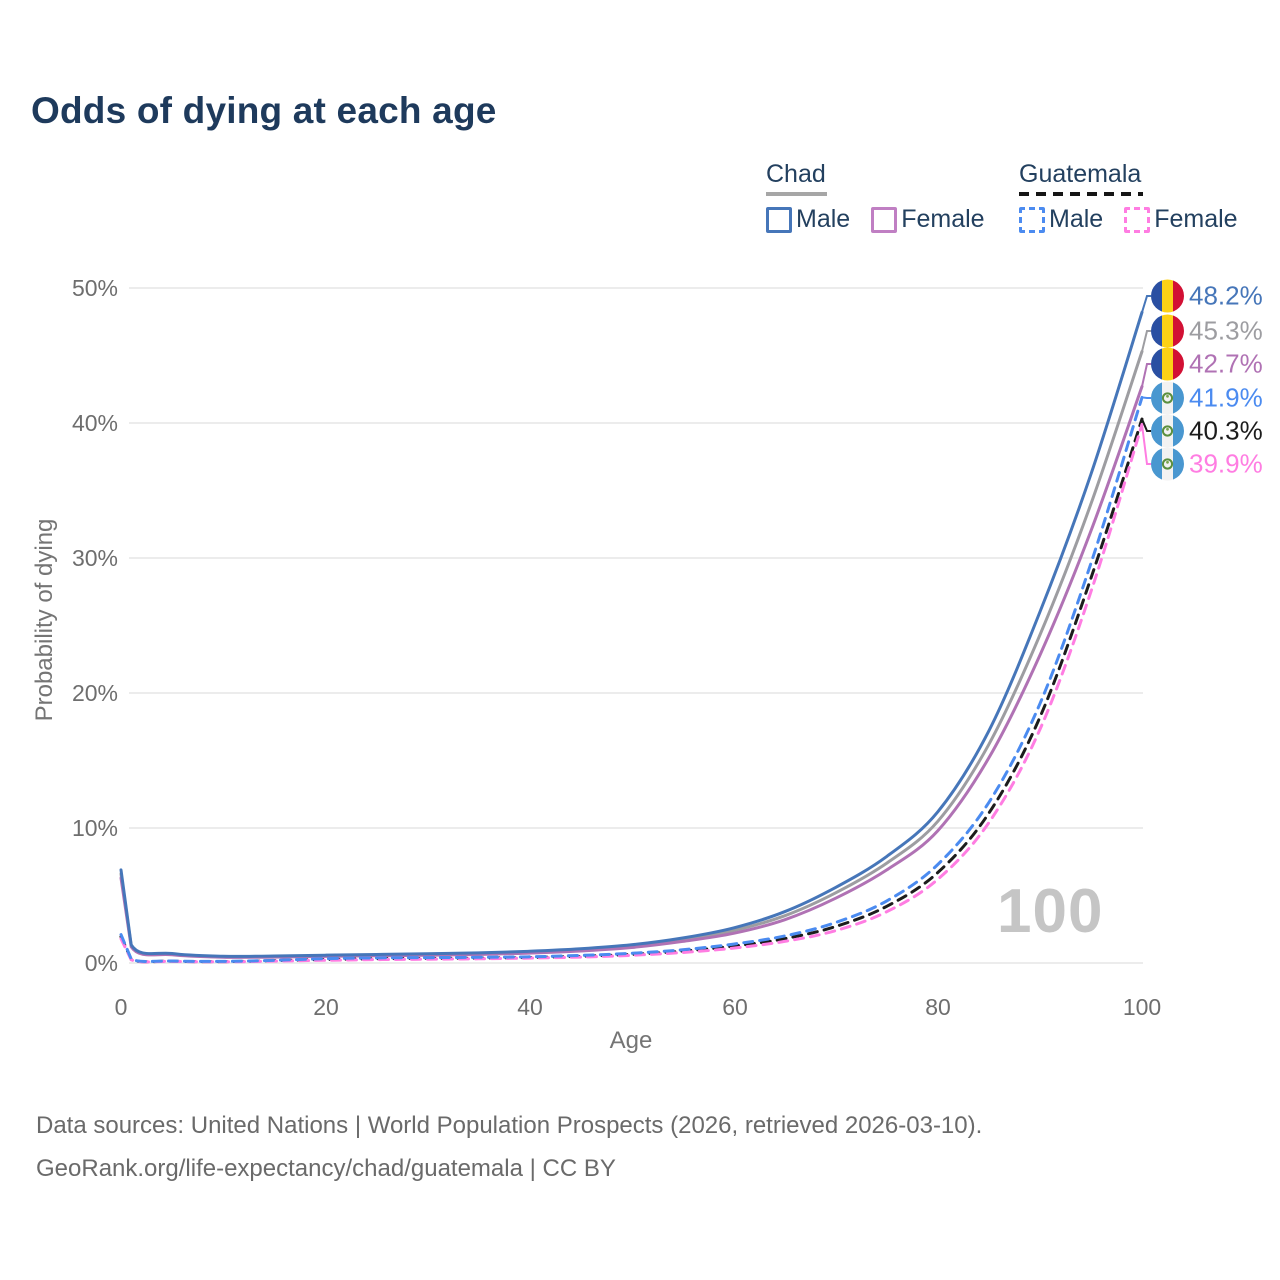  Describe the element at coordinates (1226, 430) in the screenshot. I see `end-value-guatemala-both: 40.3%` at that location.